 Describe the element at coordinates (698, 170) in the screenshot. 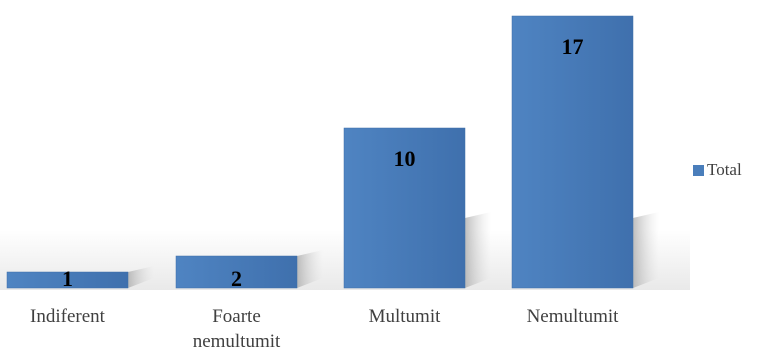

I see `legend-swatch` at that location.